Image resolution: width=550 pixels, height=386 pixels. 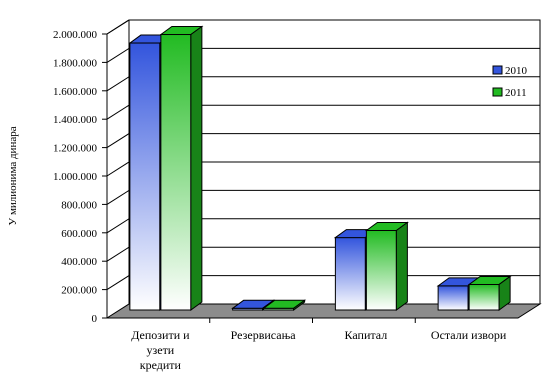 What do you see at coordinates (79, 205) in the screenshot?
I see `y-tick-label: 800.000` at bounding box center [79, 205].